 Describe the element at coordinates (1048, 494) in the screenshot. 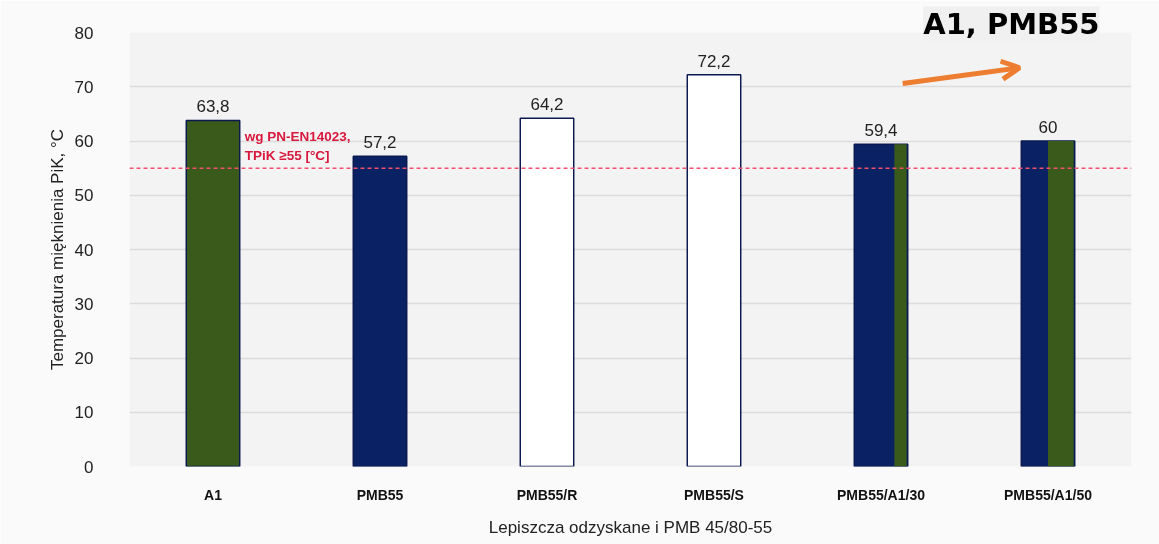

I see `x-tick-label: PMB55/A1/50` at that location.